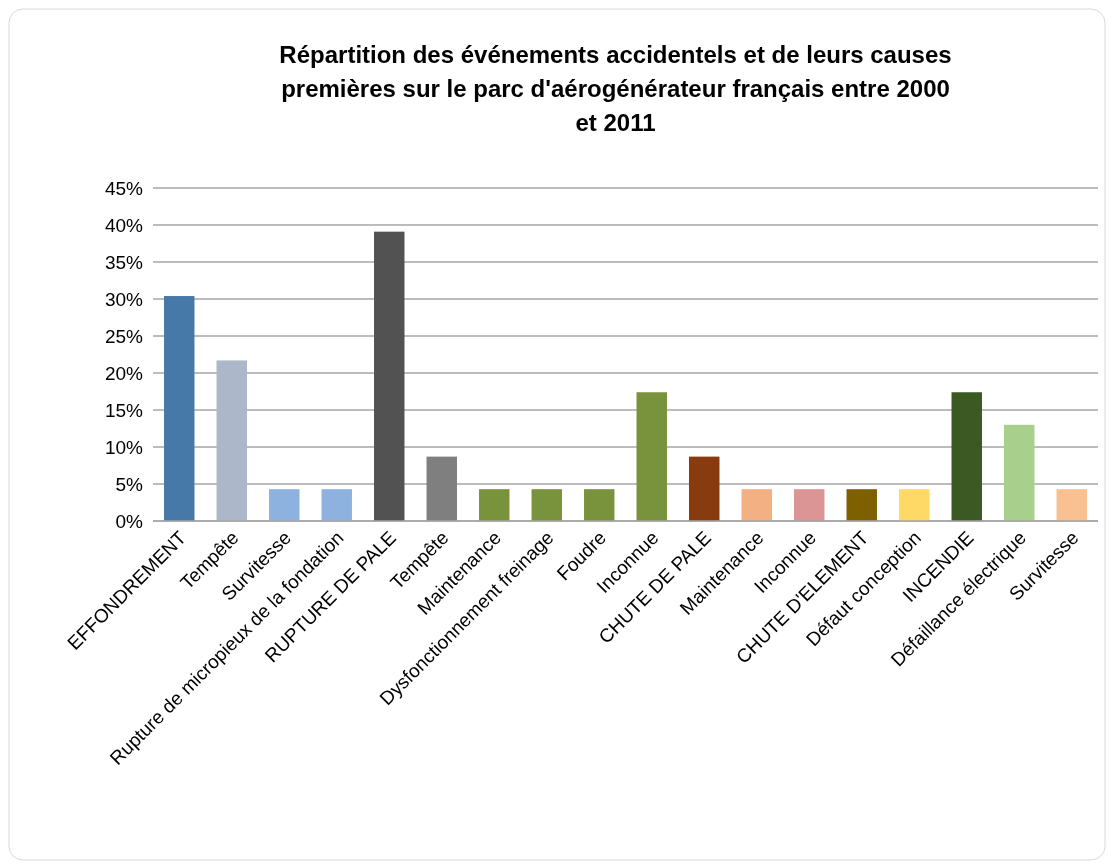 This screenshot has height=863, width=1109. What do you see at coordinates (124, 373) in the screenshot?
I see `y-tick-label: 20%` at bounding box center [124, 373].